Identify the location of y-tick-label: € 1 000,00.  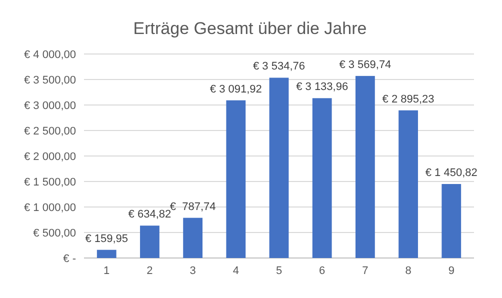
(50, 208).